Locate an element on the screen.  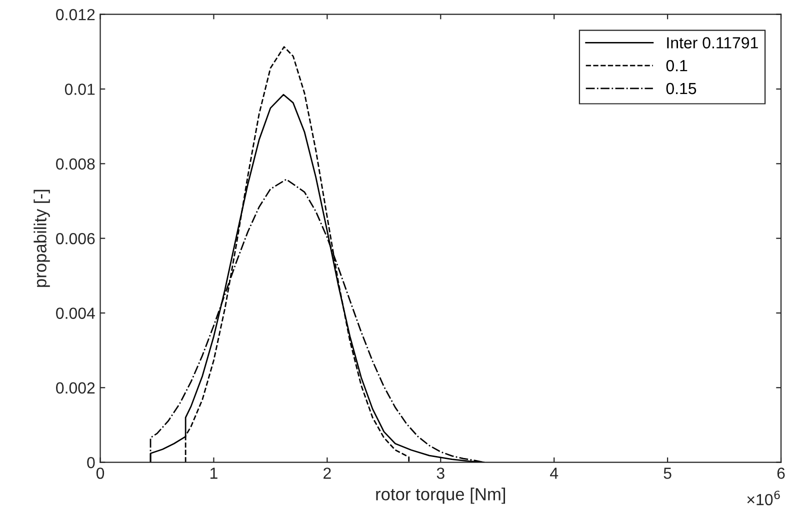
text: ×10$^{6}$ is located at coordinates (763, 498).